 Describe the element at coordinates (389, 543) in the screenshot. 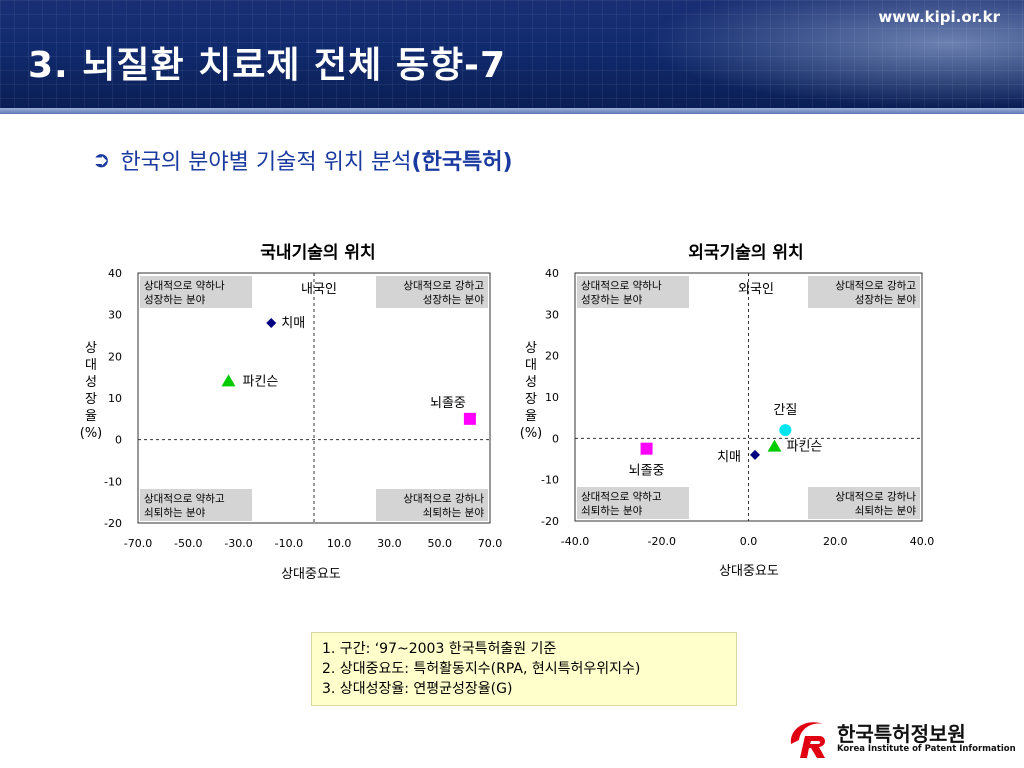

I see `x-tick-label: 30.0` at that location.